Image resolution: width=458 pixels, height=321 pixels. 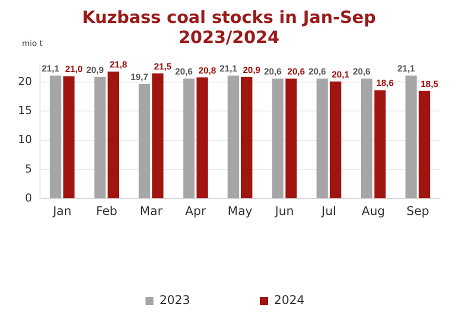 What do you see at coordinates (429, 83) in the screenshot?
I see `data-label: 18,5` at bounding box center [429, 83].